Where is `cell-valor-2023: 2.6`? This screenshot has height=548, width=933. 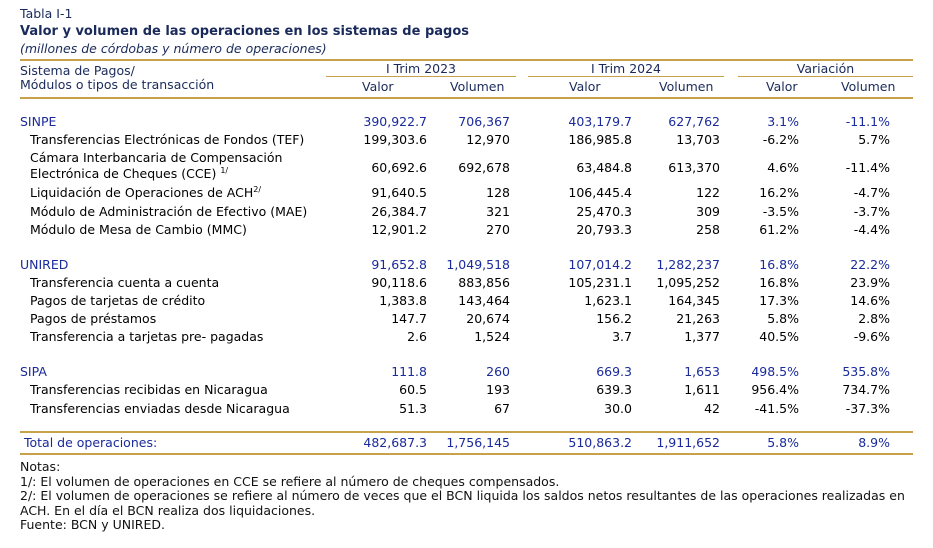
cell-valor-2023: 2.6 is located at coordinates (417, 336).